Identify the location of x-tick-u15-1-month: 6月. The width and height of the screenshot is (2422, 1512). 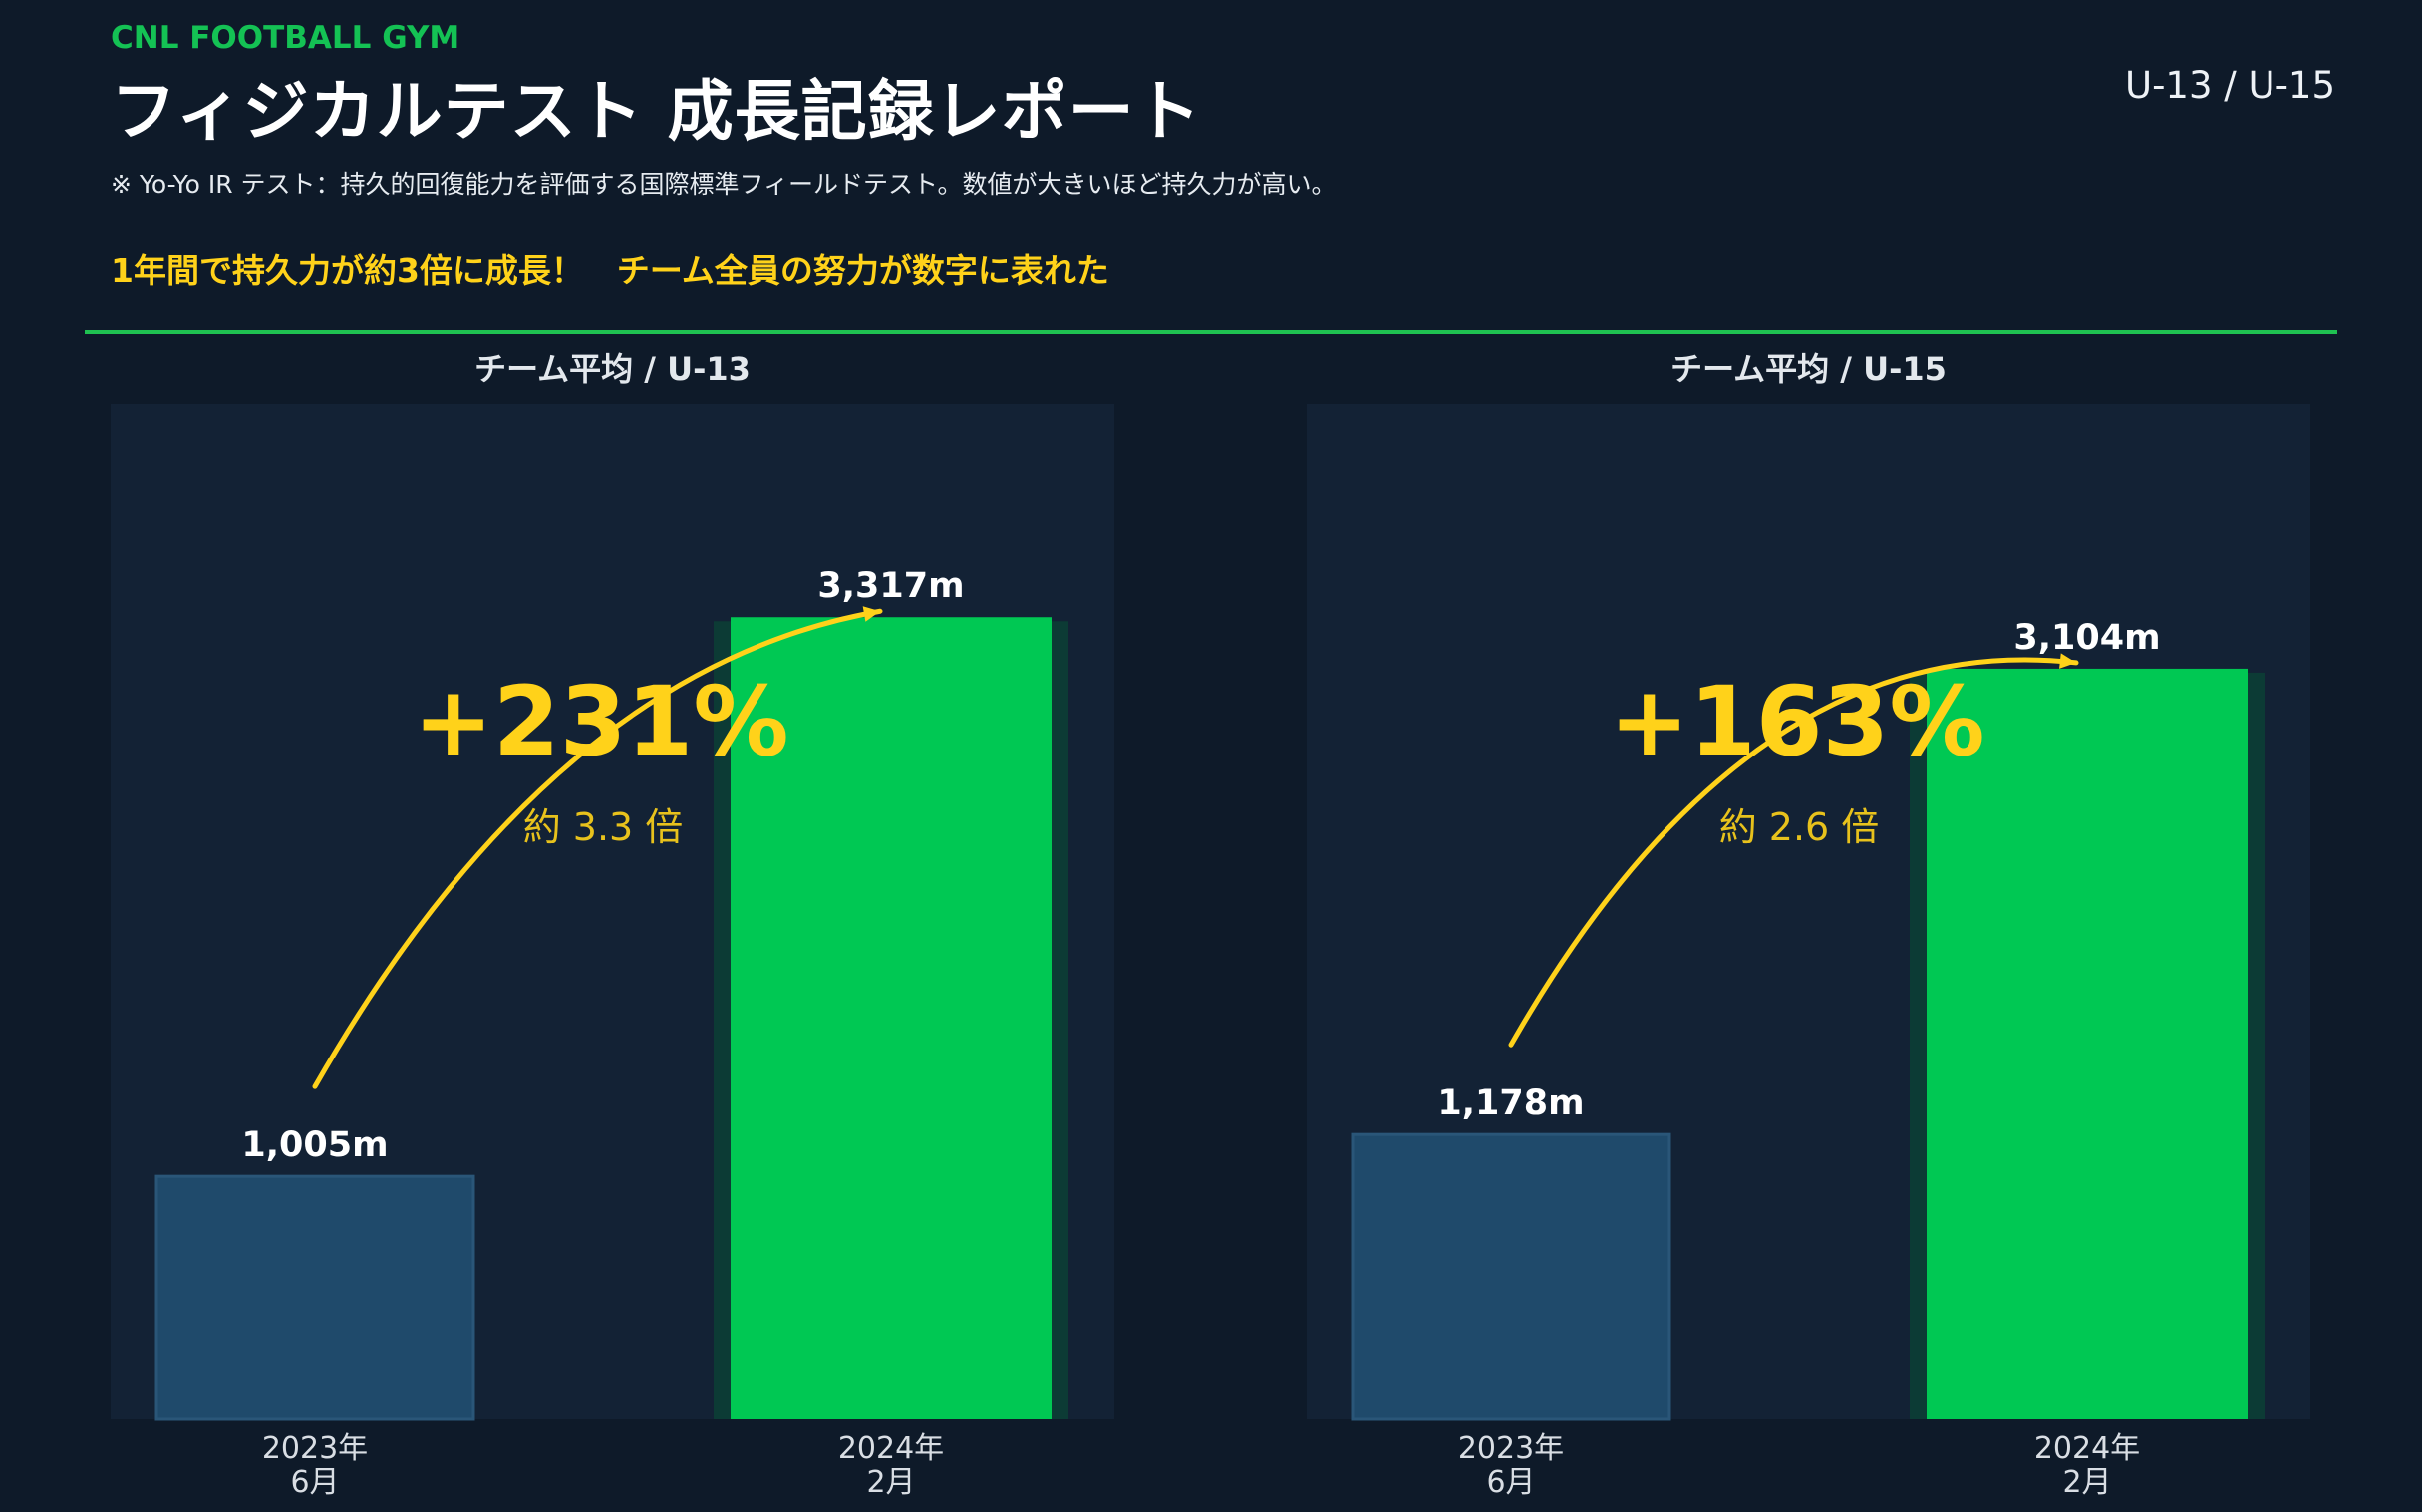
(1510, 1482).